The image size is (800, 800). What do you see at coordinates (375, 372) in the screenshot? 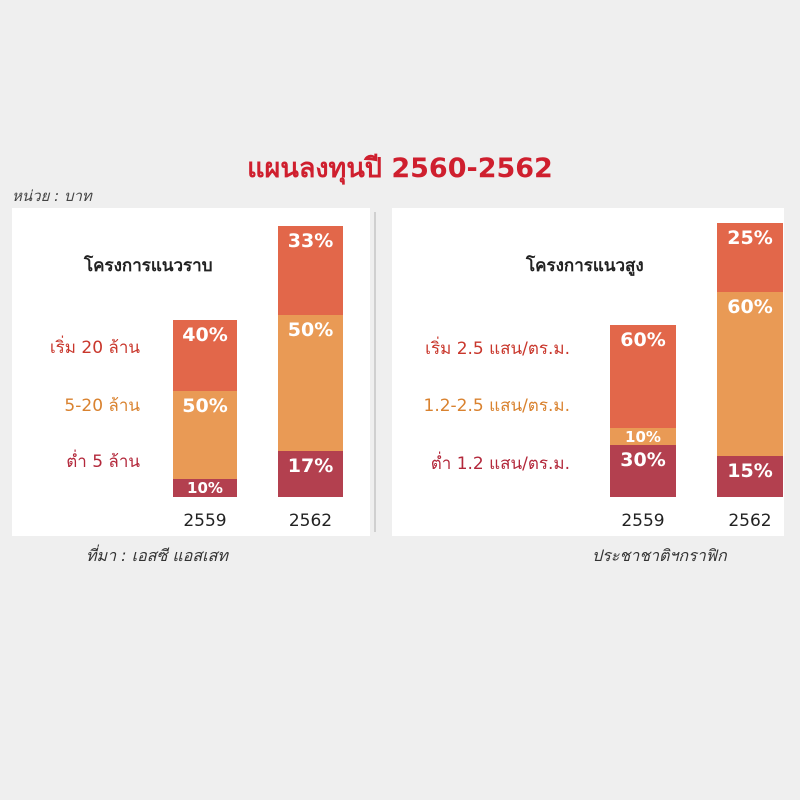
I see `panel-divider` at bounding box center [375, 372].